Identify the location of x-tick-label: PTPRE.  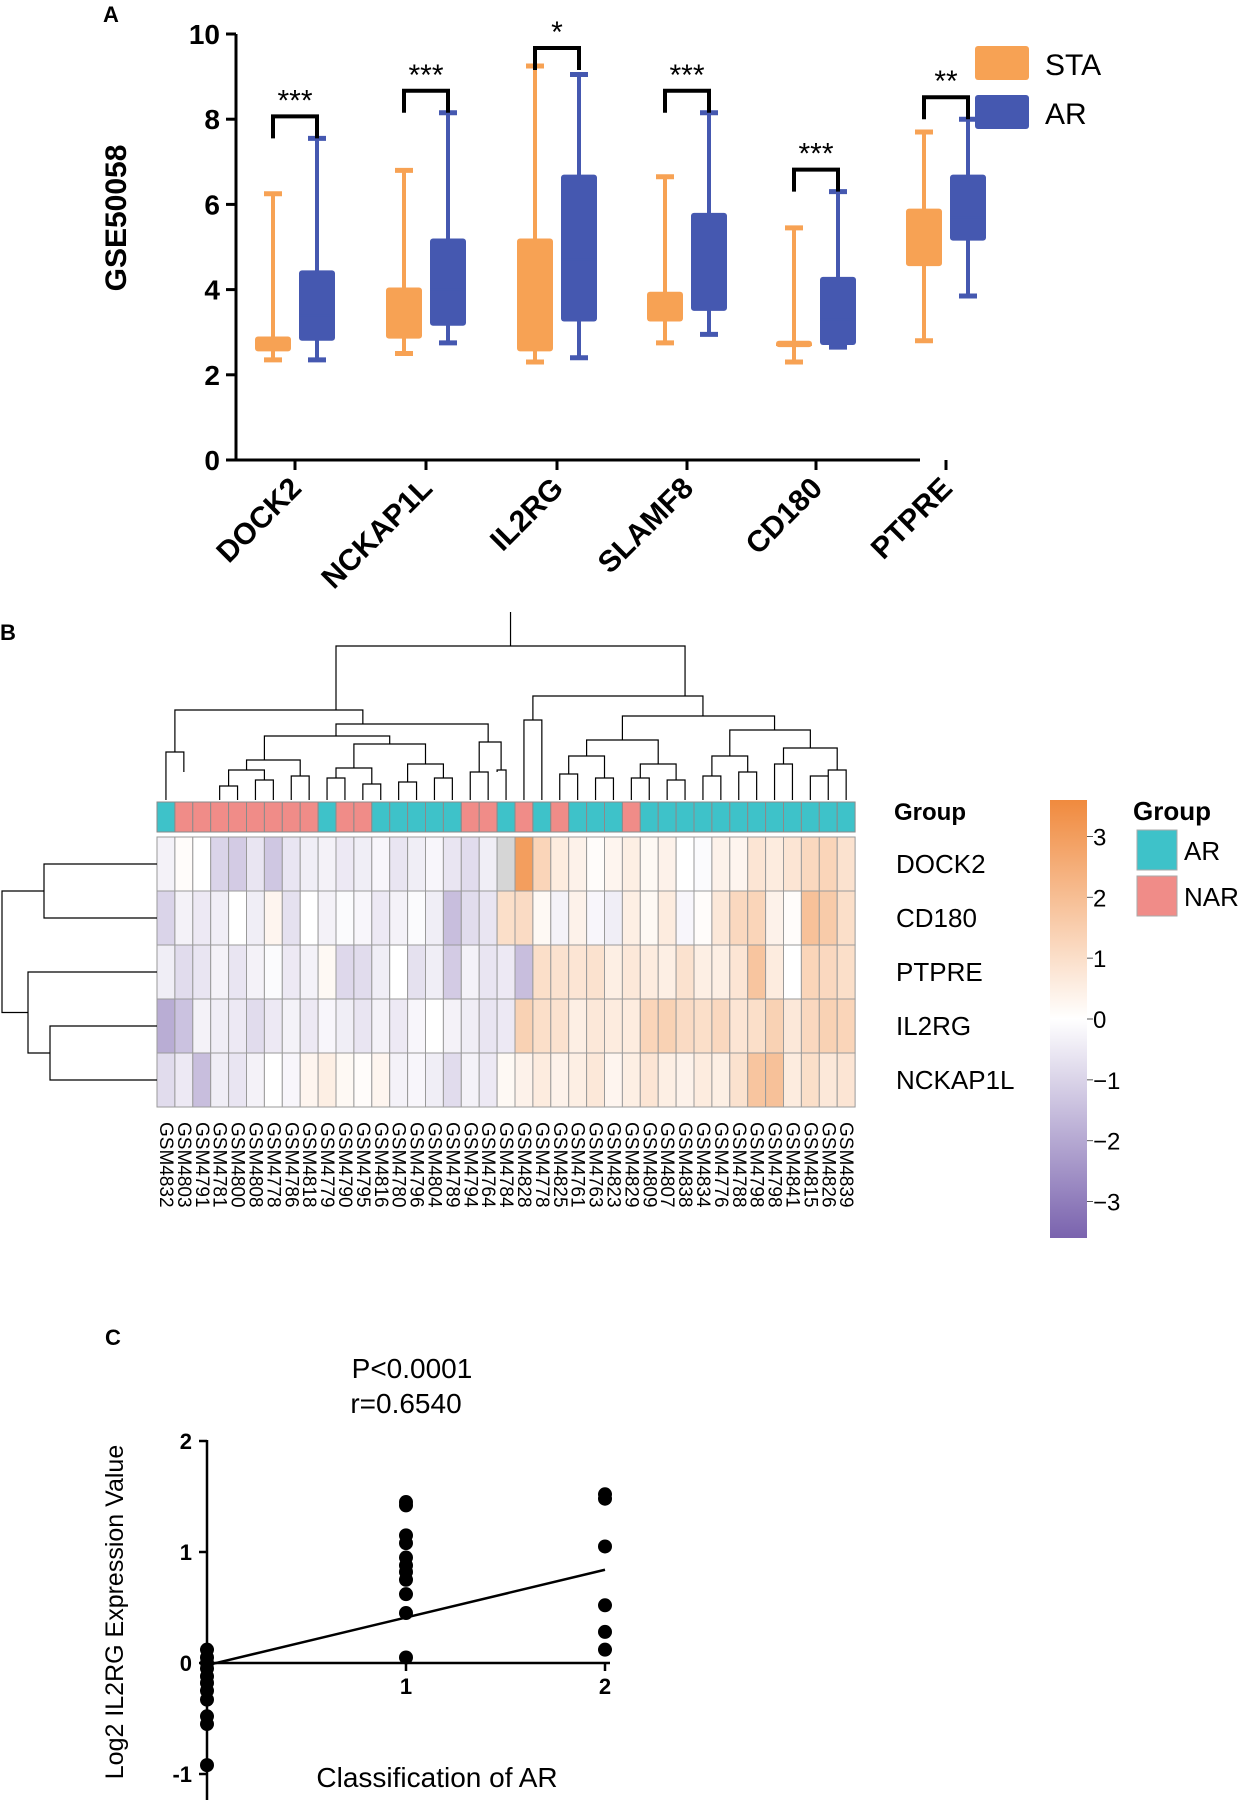
(912, 519).